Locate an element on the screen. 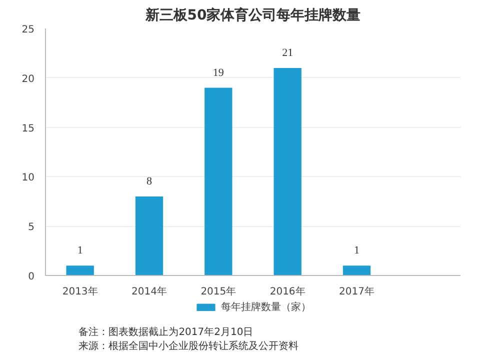 The height and width of the screenshot is (362, 500). source-note: 来源：根据全国中小企业股份转让系统及公开资料 is located at coordinates (188, 346).